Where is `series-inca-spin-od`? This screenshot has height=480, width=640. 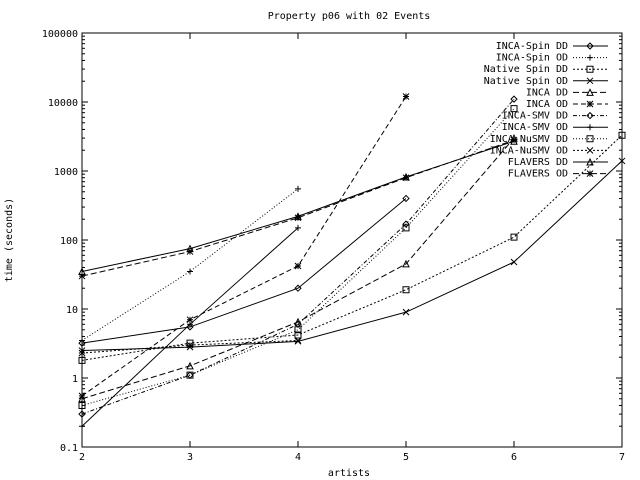 series-inca-spin-od is located at coordinates (190, 264).